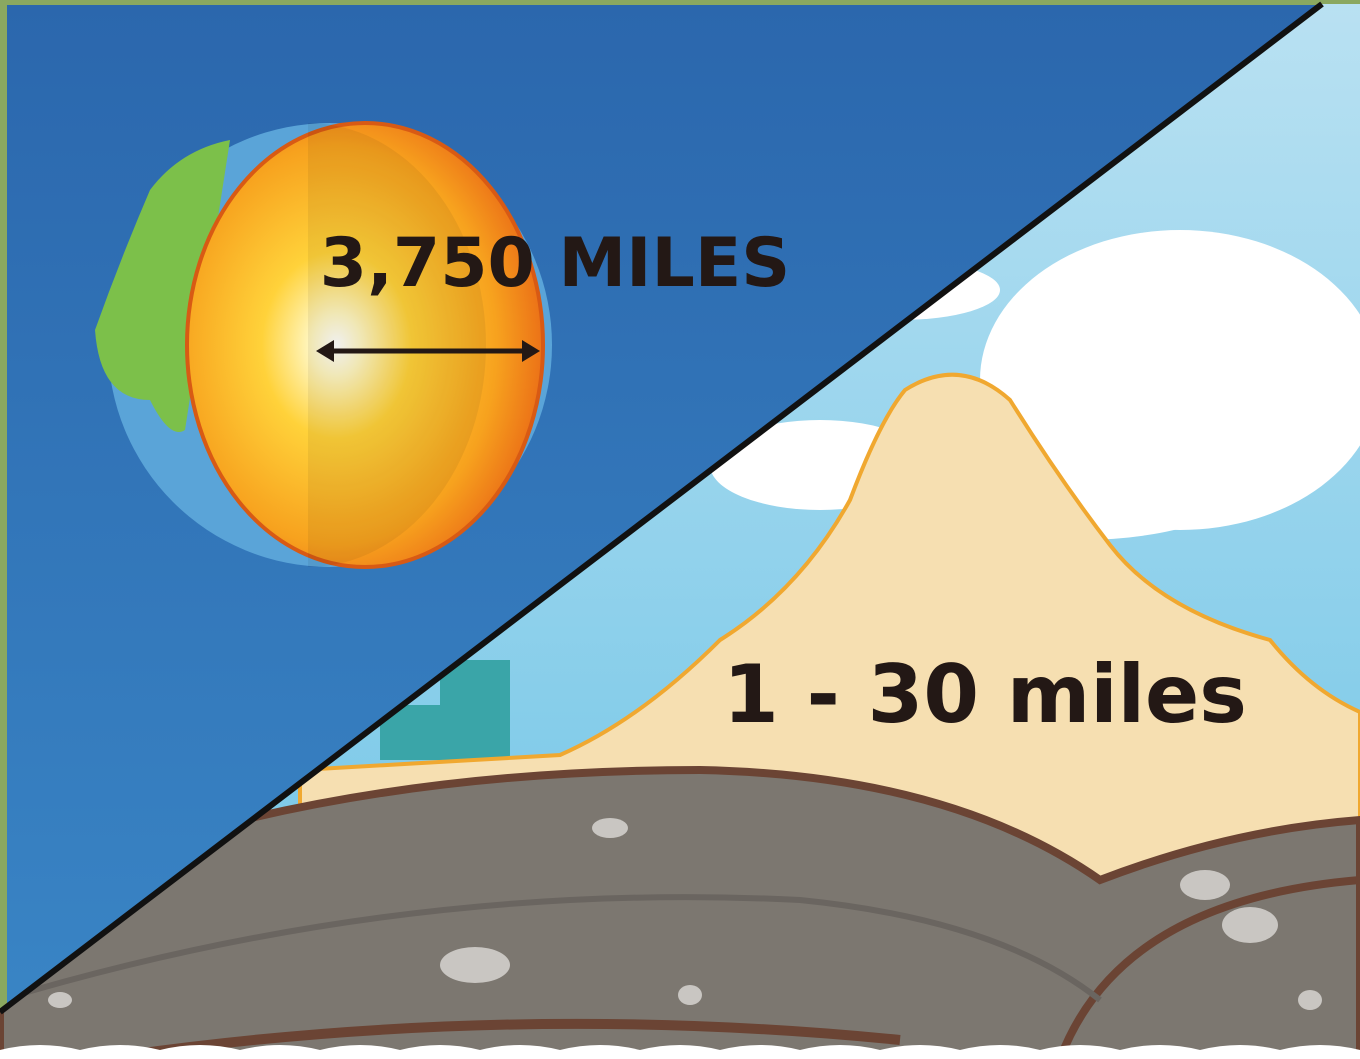  What do you see at coordinates (323, 345) in the screenshot?
I see `earth-cutaway` at bounding box center [323, 345].